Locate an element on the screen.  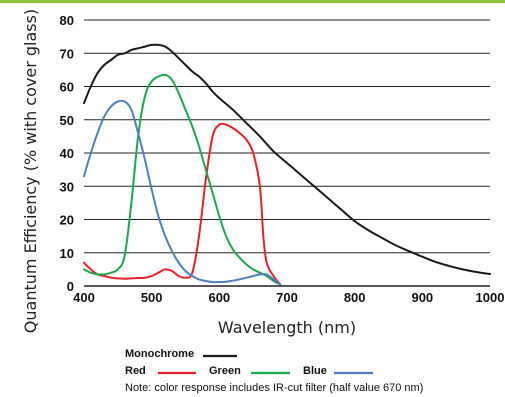
y-tick-label: 70 is located at coordinates (67, 53).